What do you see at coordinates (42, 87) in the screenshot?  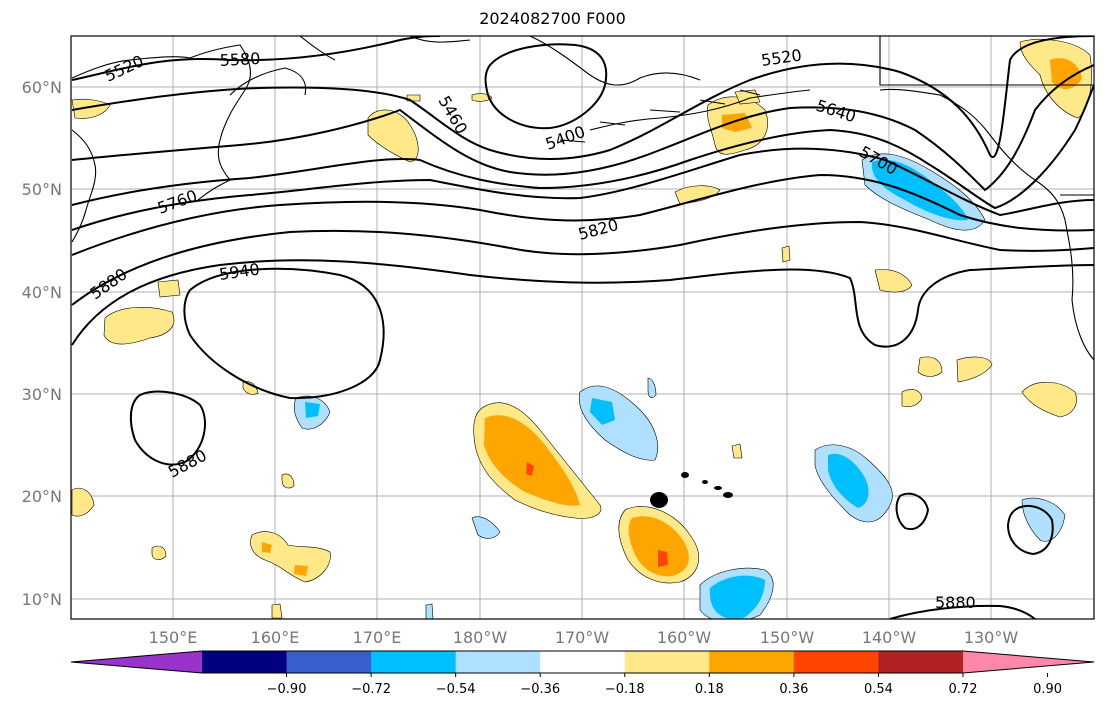 I see `lat-label: 60°N` at bounding box center [42, 87].